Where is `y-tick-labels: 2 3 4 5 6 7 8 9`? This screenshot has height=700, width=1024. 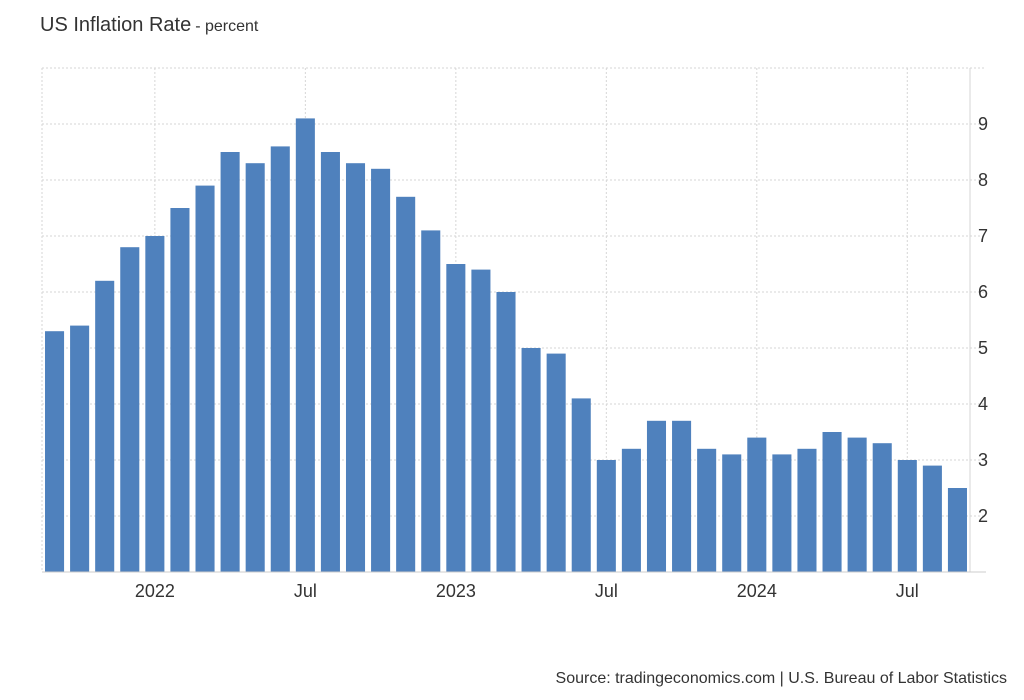 y-tick-labels: 2 3 4 5 6 7 8 9 is located at coordinates (983, 320).